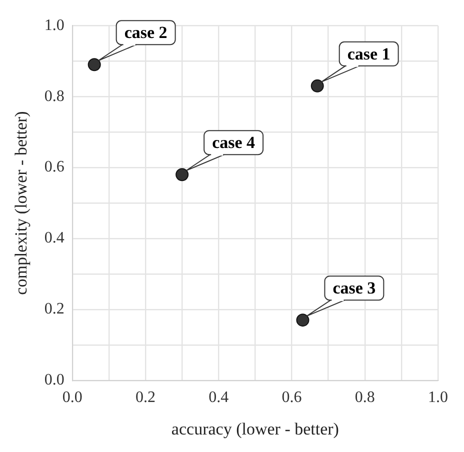 This screenshot has height=452, width=464. Describe the element at coordinates (364, 397) in the screenshot. I see `x-tick-label: 0.8` at that location.